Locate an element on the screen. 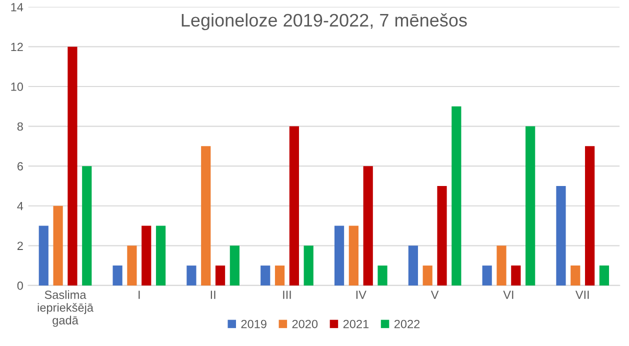  y-tick-label: 10 is located at coordinates (17, 86).